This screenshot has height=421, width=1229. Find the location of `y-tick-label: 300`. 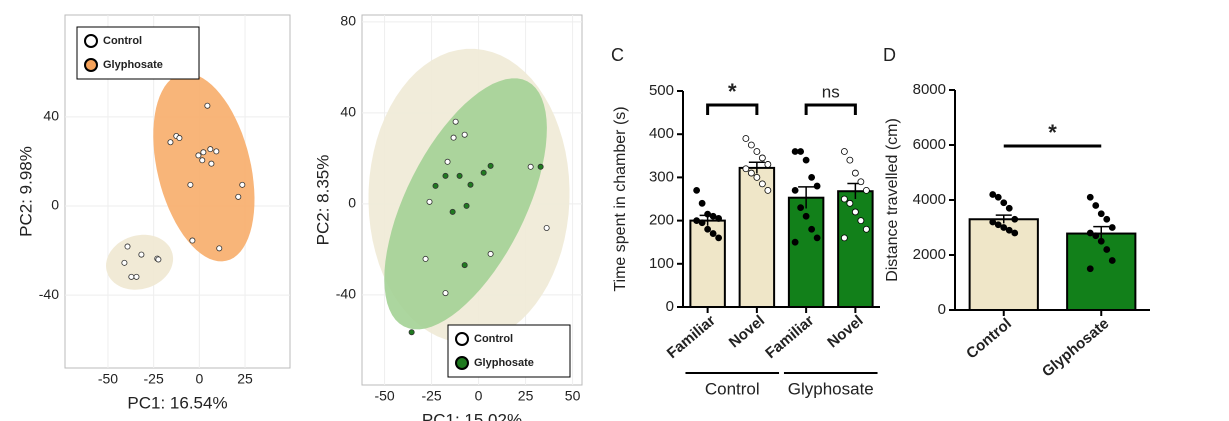

y-tick-label: 300 is located at coordinates (661, 176).